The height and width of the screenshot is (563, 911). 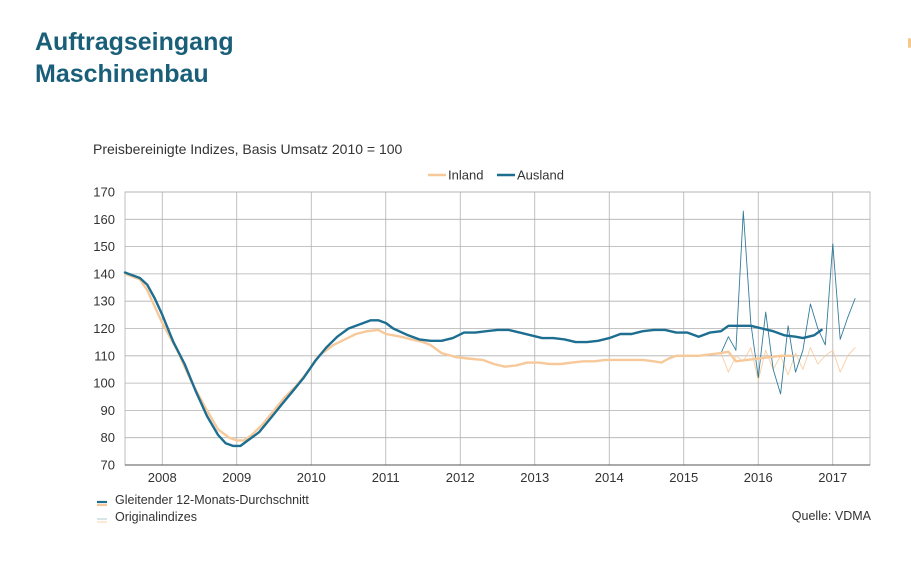 I want to click on x-tick-label: 2013, so click(x=534, y=477).